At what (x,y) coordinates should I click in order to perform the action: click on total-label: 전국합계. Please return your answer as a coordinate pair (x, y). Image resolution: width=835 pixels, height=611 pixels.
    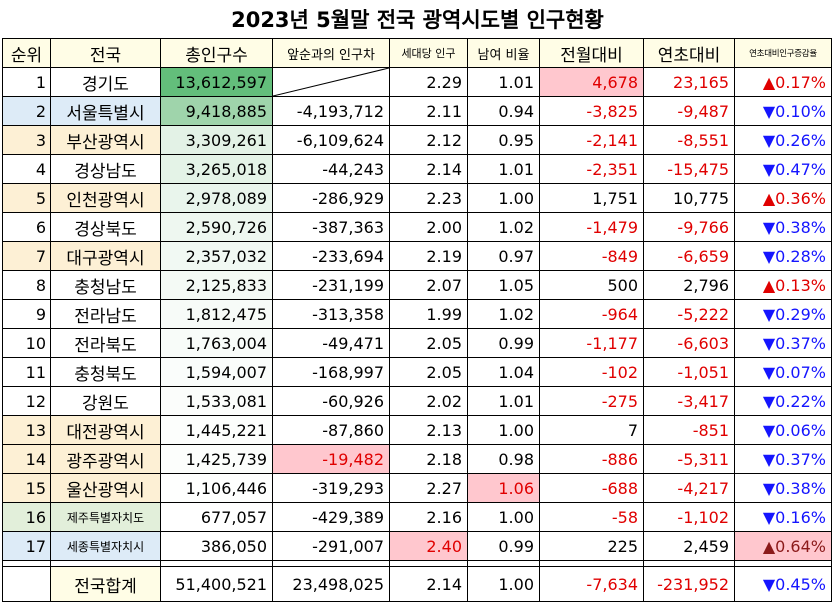
    Looking at the image, I should click on (105, 584).